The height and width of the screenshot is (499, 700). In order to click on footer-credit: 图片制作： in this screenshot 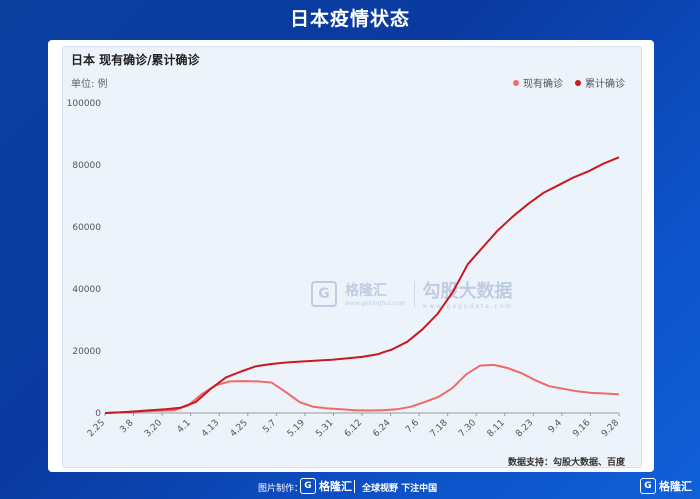, I will do `click(281, 489)`.